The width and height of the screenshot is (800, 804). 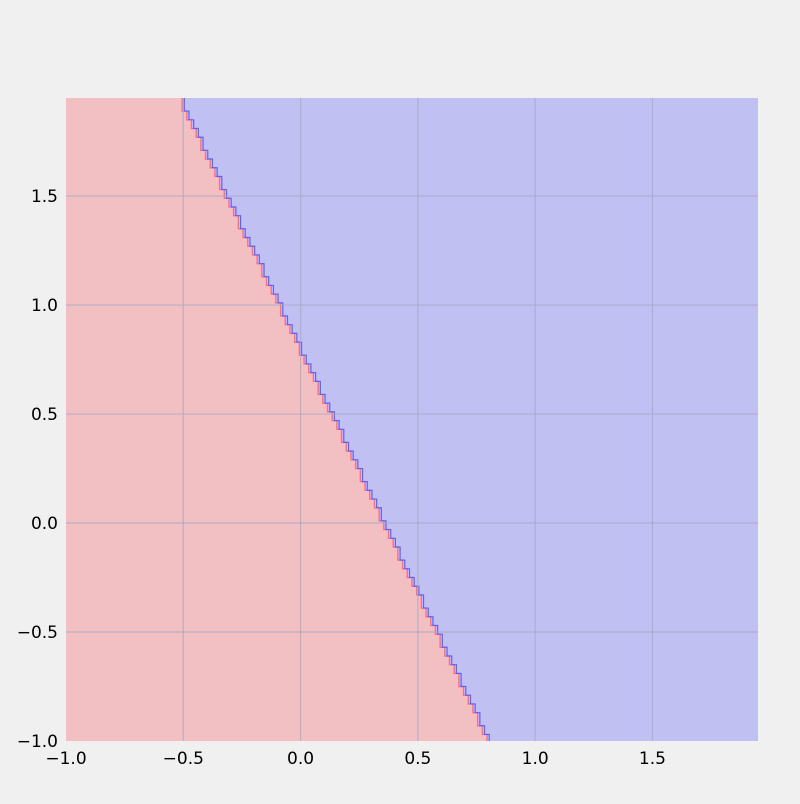 What do you see at coordinates (355, 759) in the screenshot?
I see `x-axis-ticks: −1.0 −0.5 0.0 0.5 1.0 1.5` at bounding box center [355, 759].